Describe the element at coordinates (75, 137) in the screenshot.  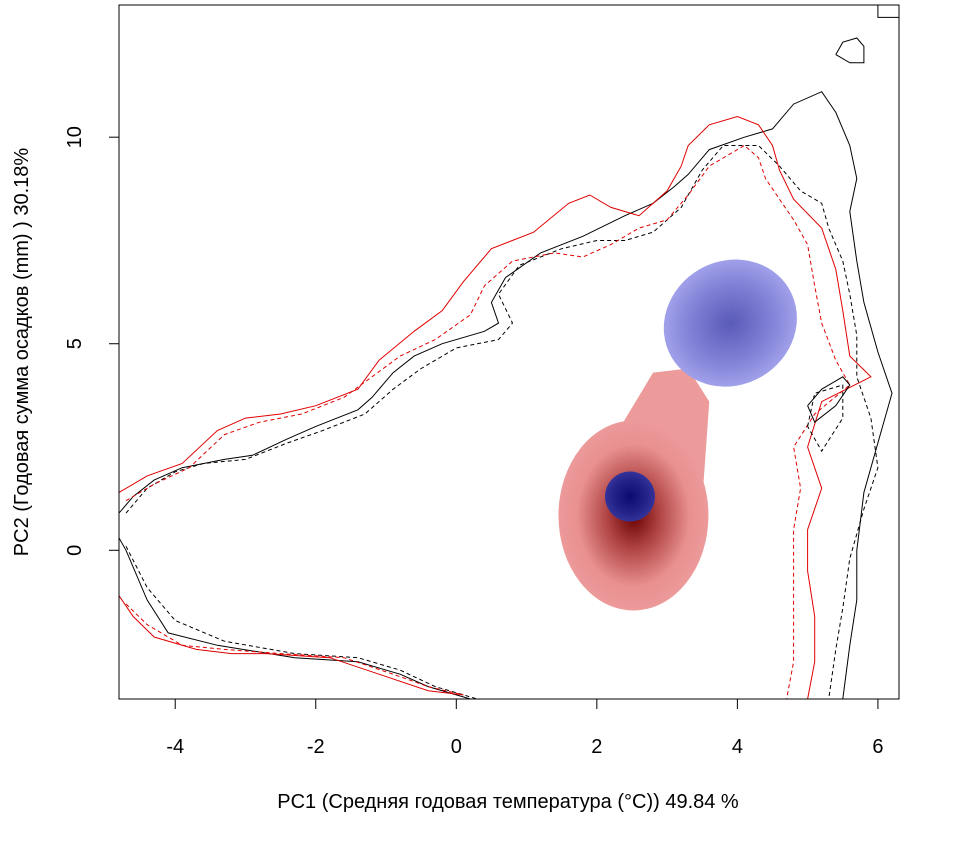
I see `y-tick-label: 10` at that location.